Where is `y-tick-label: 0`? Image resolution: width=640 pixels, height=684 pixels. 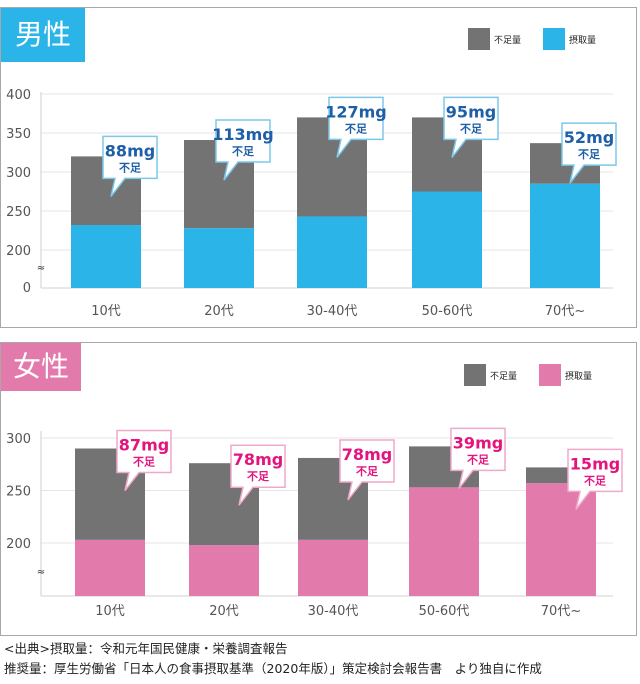
y-tick-label: 0 is located at coordinates (27, 288).